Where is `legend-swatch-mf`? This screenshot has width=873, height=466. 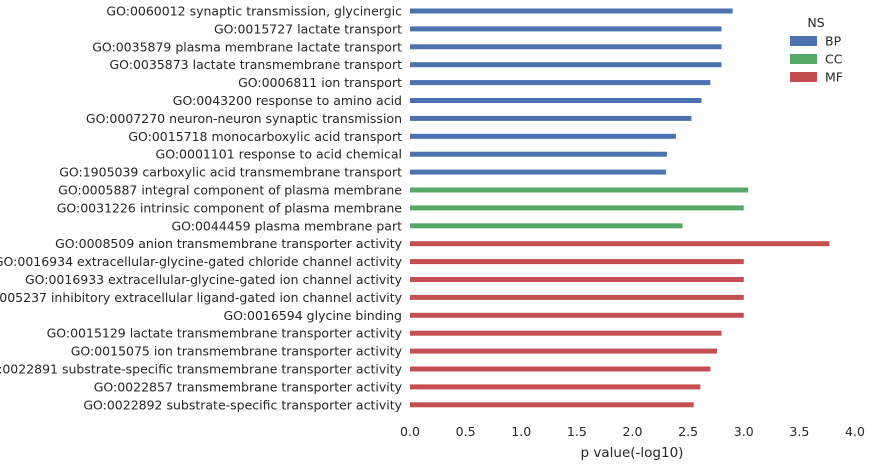 legend-swatch-mf is located at coordinates (803, 77).